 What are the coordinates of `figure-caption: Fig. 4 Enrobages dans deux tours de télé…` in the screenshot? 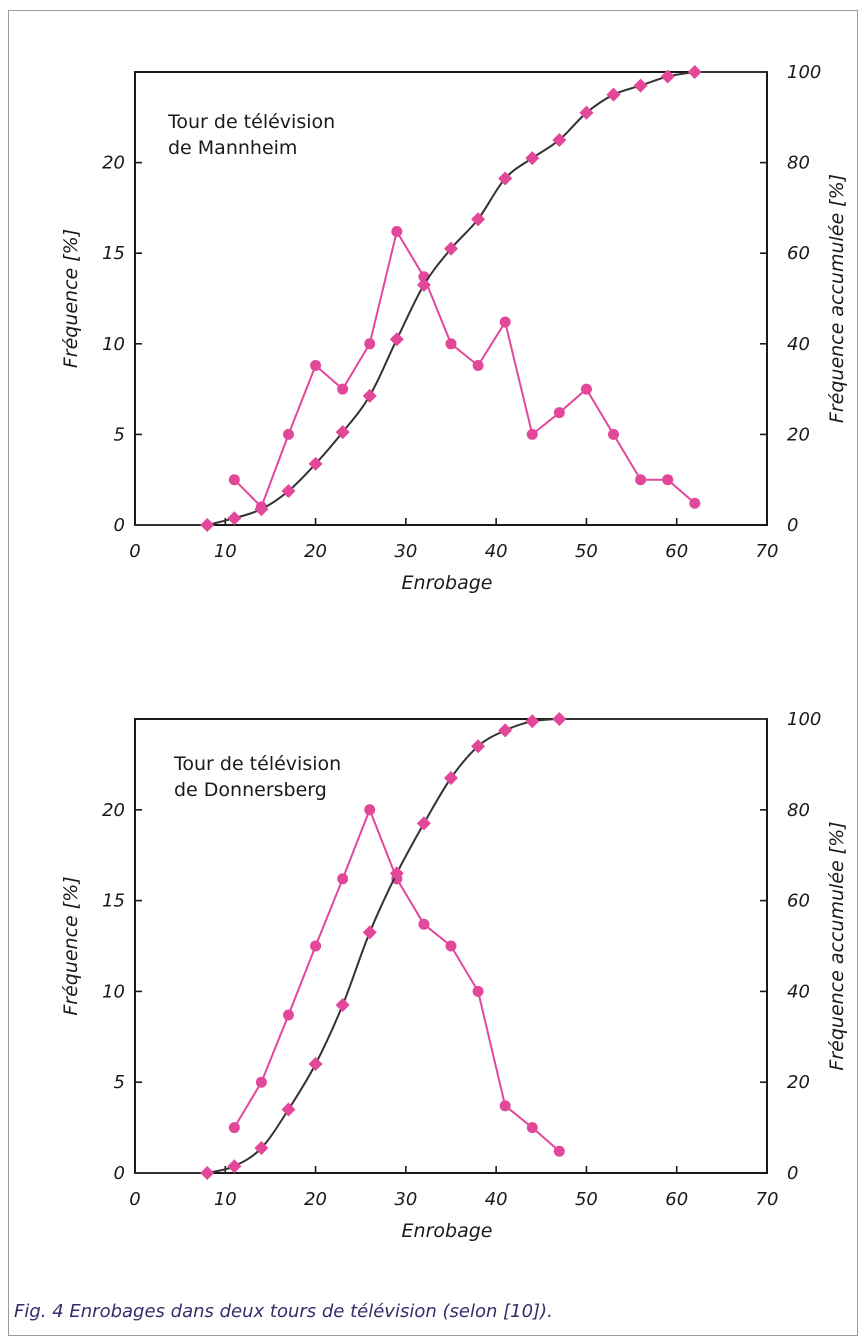 It's located at (283, 1311).